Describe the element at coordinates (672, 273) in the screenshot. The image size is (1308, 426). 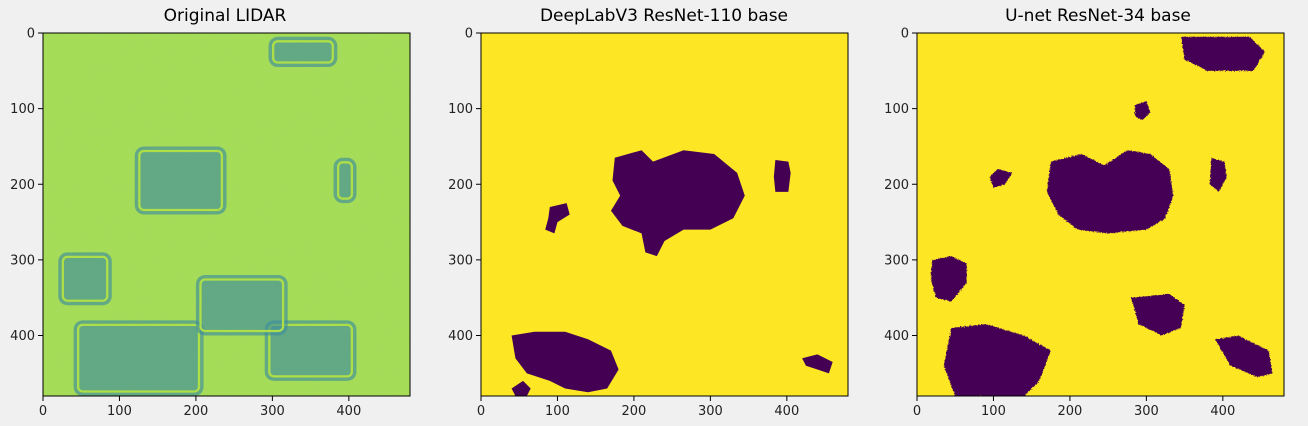
I see `mask-regions` at that location.